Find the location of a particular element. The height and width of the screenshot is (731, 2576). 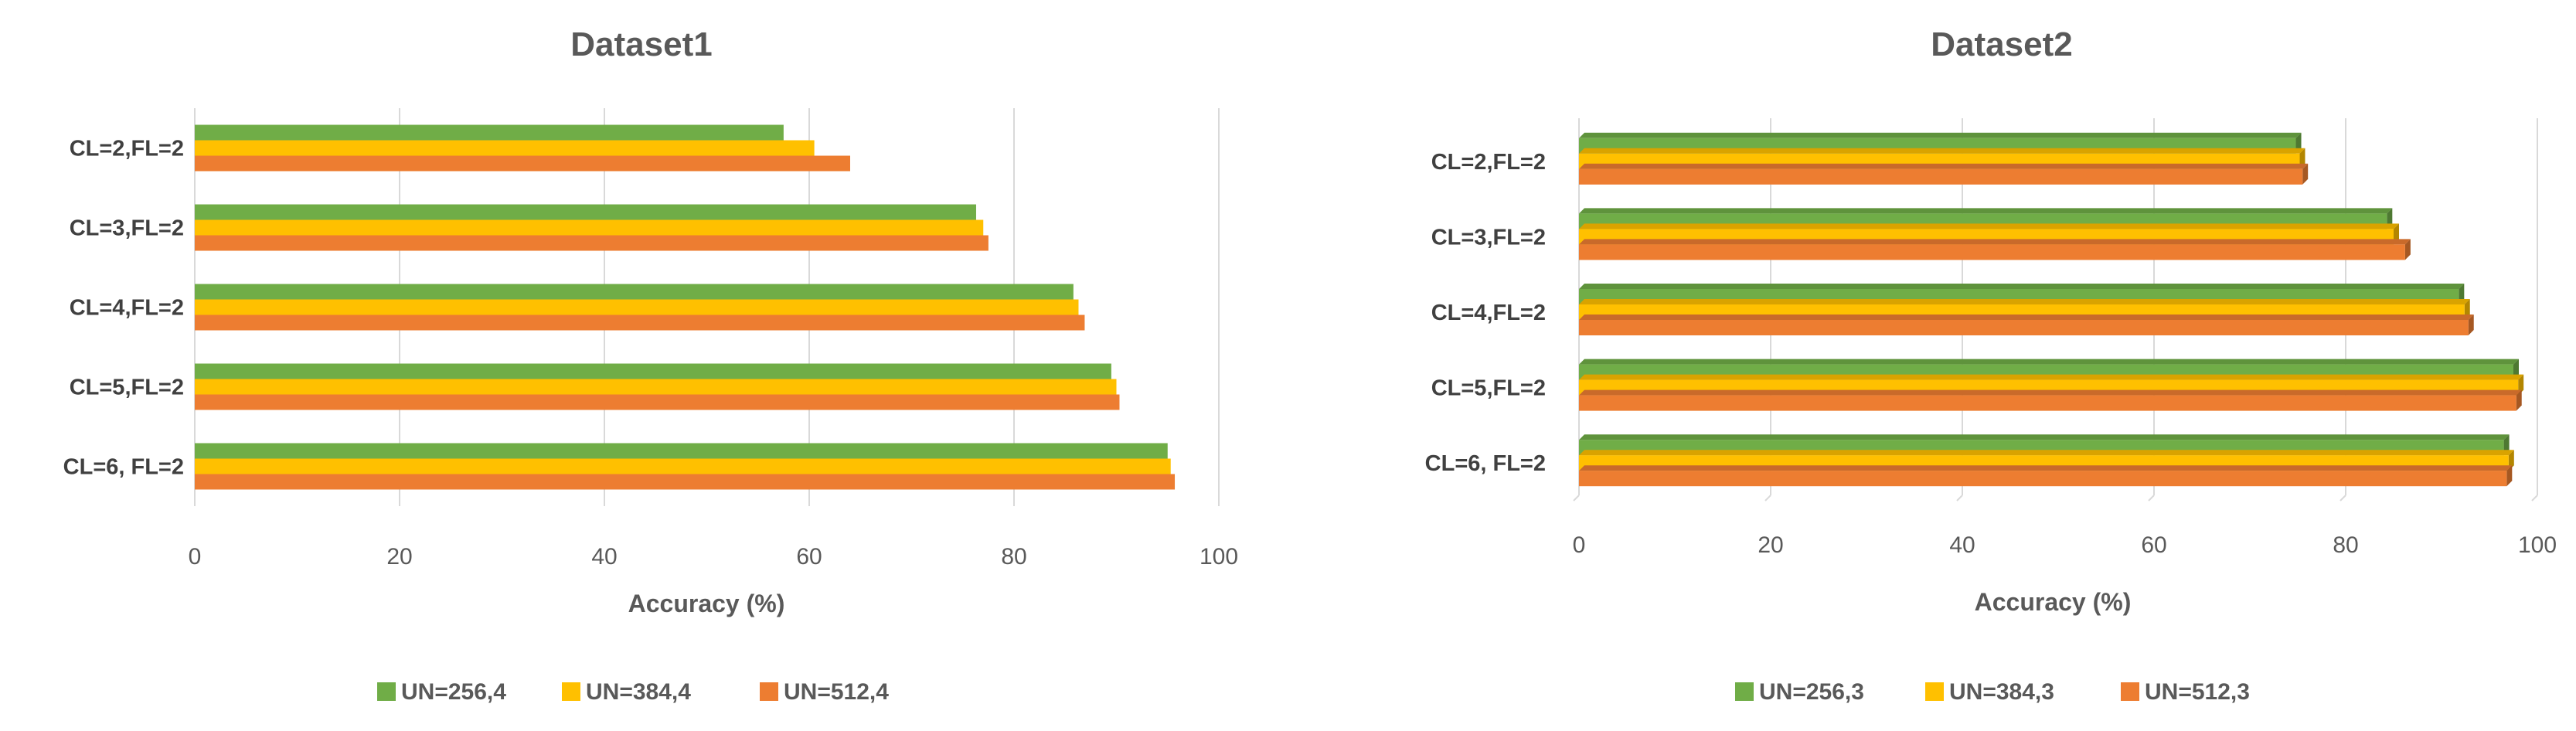

legend-label: UN=512,4 is located at coordinates (836, 692).